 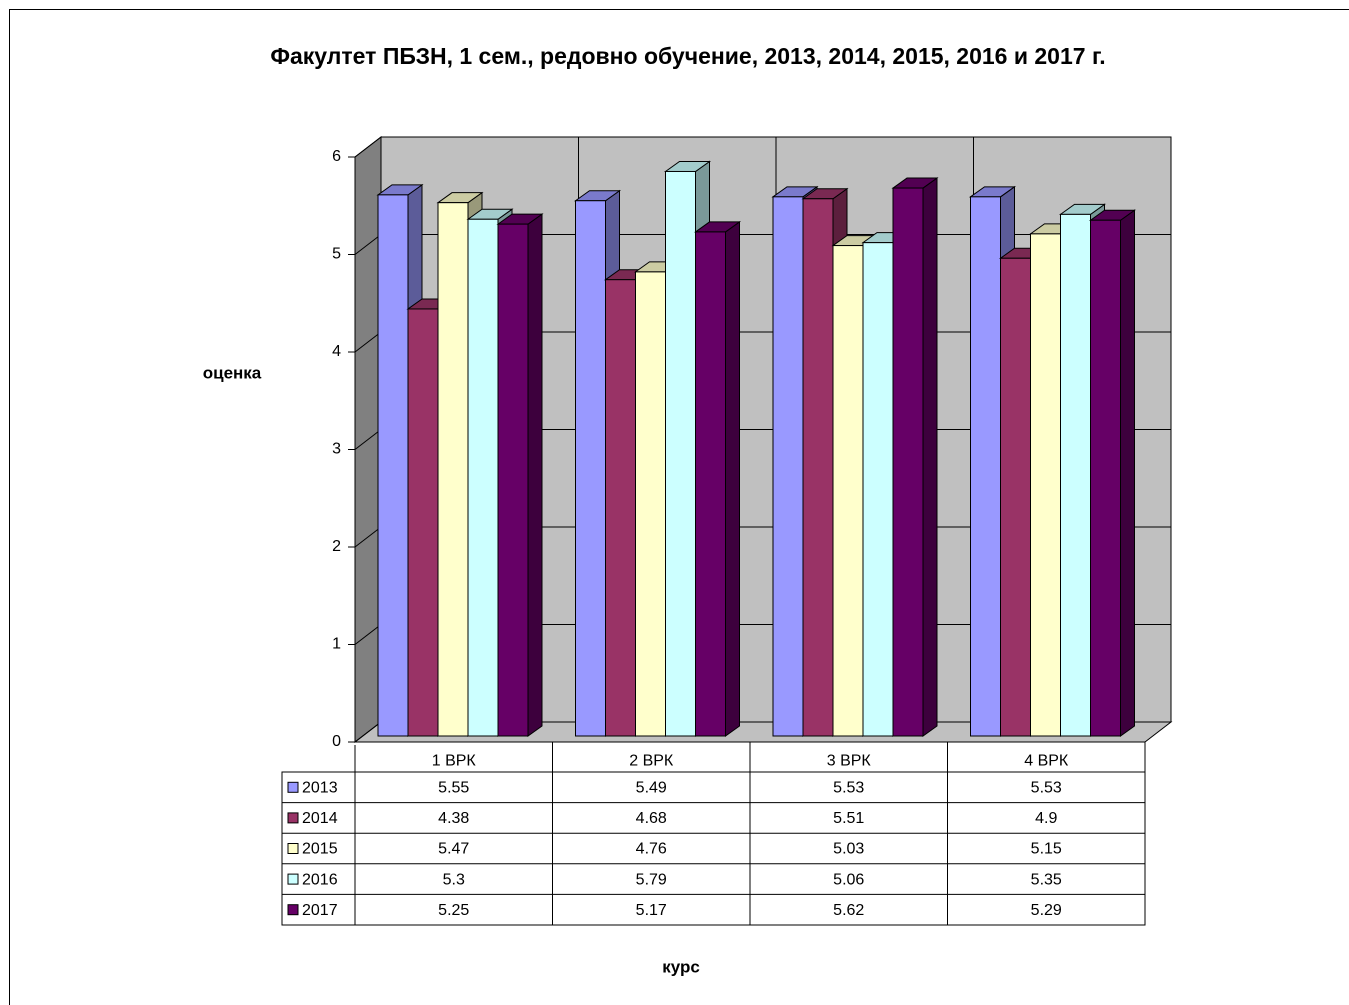 I want to click on table-cell: 5.35, so click(x=1046, y=879).